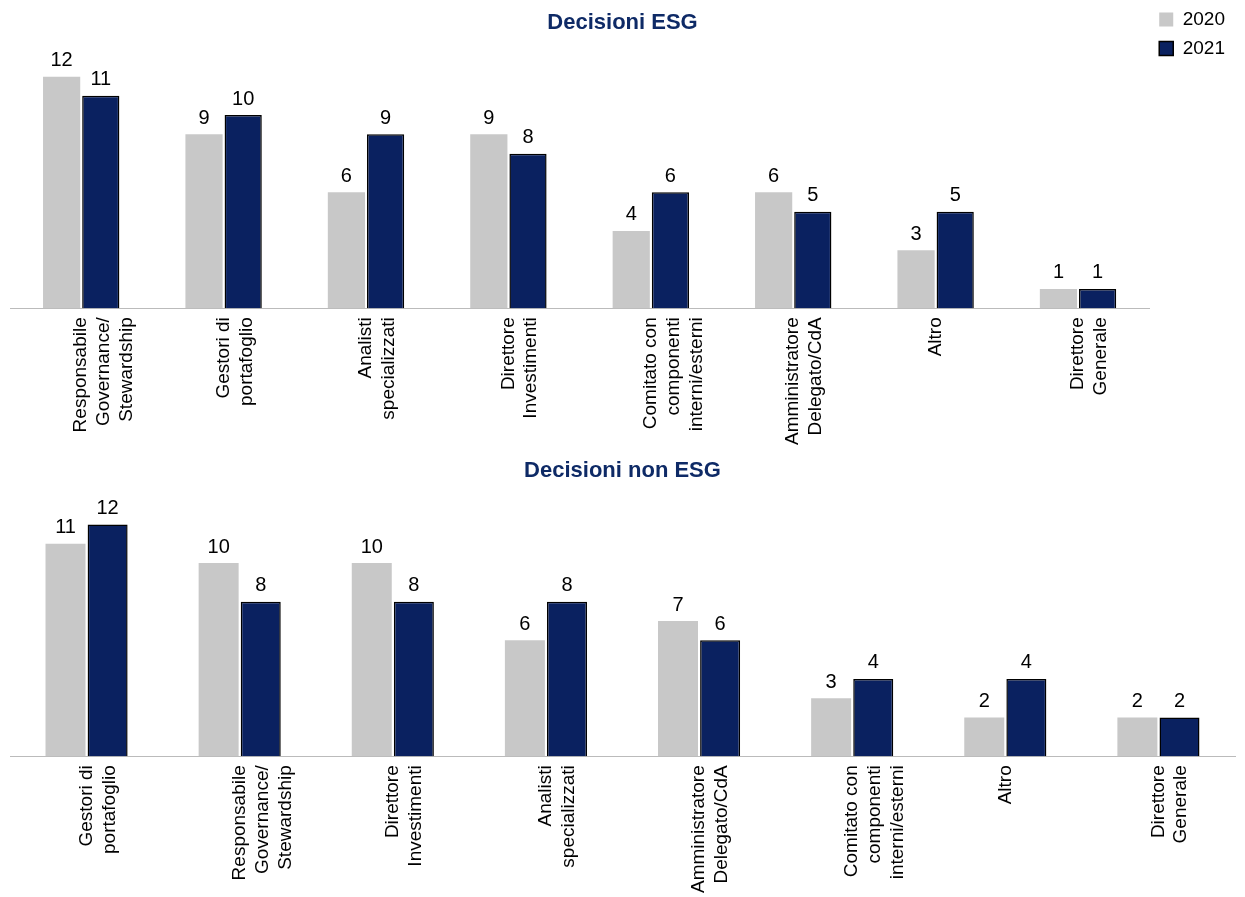  I want to click on chart-title: Decisioni ESG, so click(622, 22).